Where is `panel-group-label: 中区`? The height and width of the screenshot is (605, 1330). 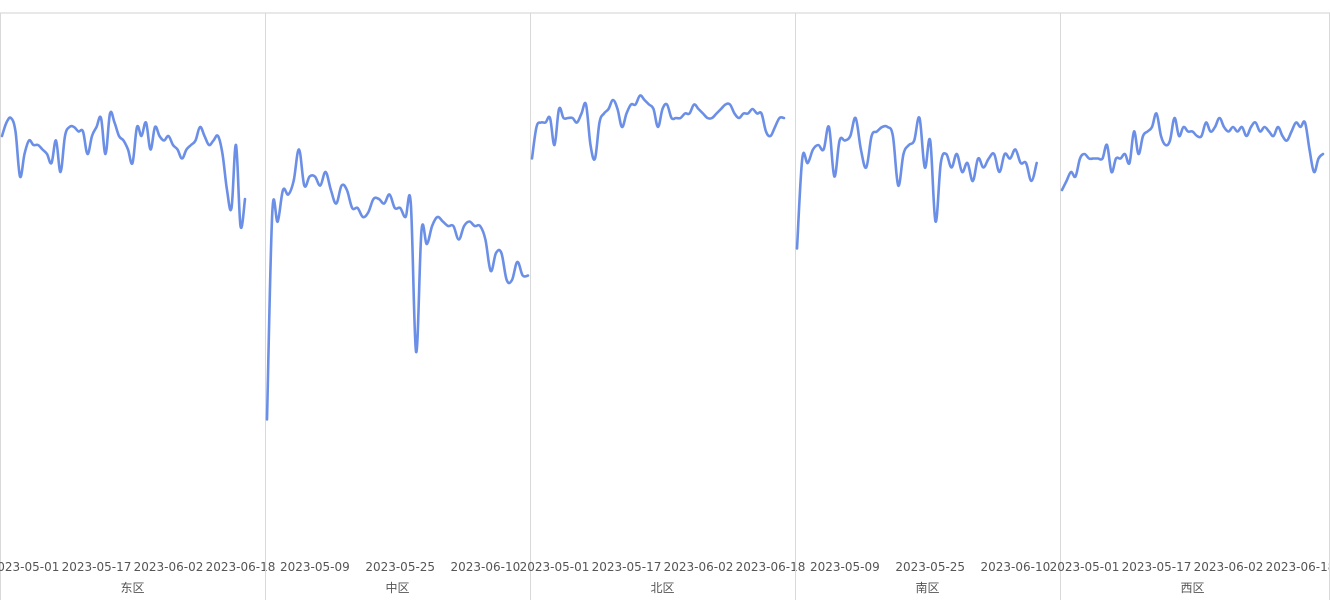
panel-group-label: 中区 is located at coordinates (397, 587).